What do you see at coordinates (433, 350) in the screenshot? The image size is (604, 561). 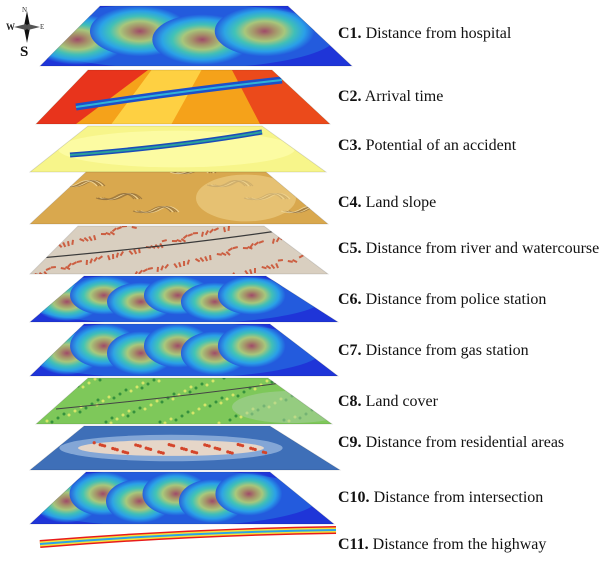 I see `layer-label-c7: C7. Distance from gas station` at bounding box center [433, 350].